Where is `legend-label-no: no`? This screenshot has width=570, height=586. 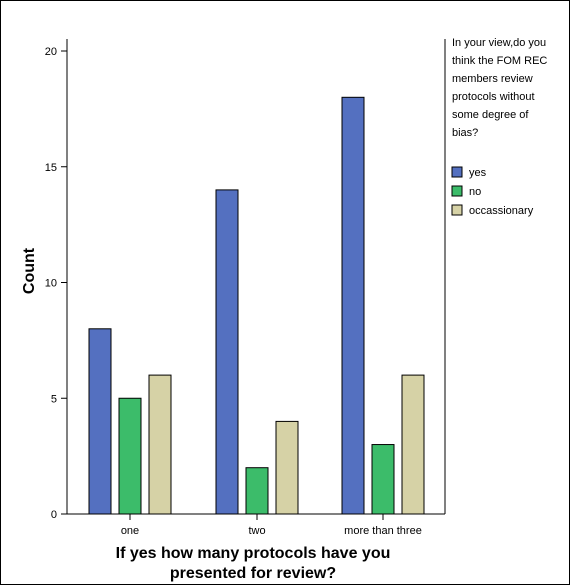 legend-label-no: no is located at coordinates (475, 192).